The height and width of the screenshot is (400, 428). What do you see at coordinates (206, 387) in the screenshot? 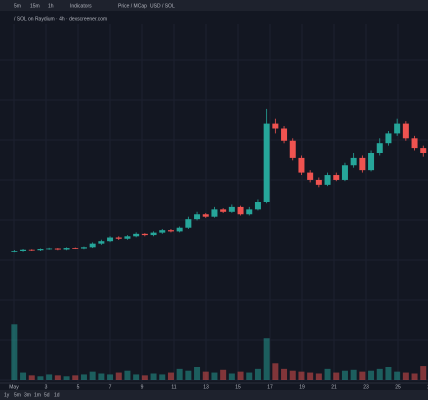
I see `x-tick-label: 13` at bounding box center [206, 387].